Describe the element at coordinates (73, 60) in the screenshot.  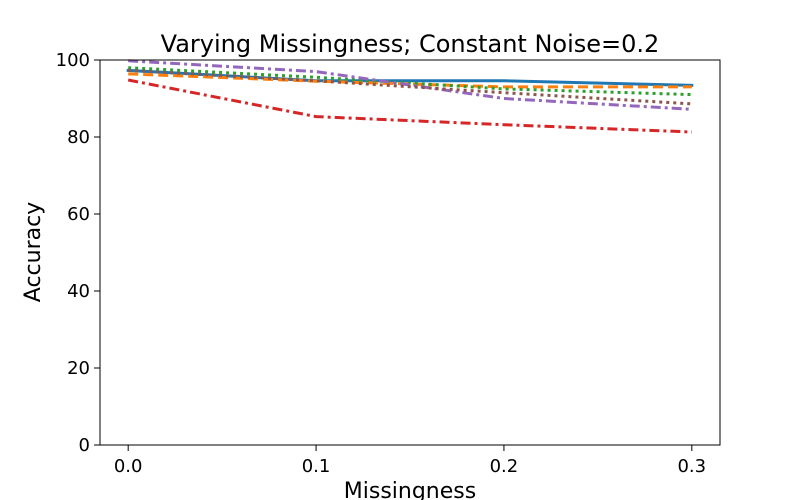
I see `y-tick-label: 100` at that location.